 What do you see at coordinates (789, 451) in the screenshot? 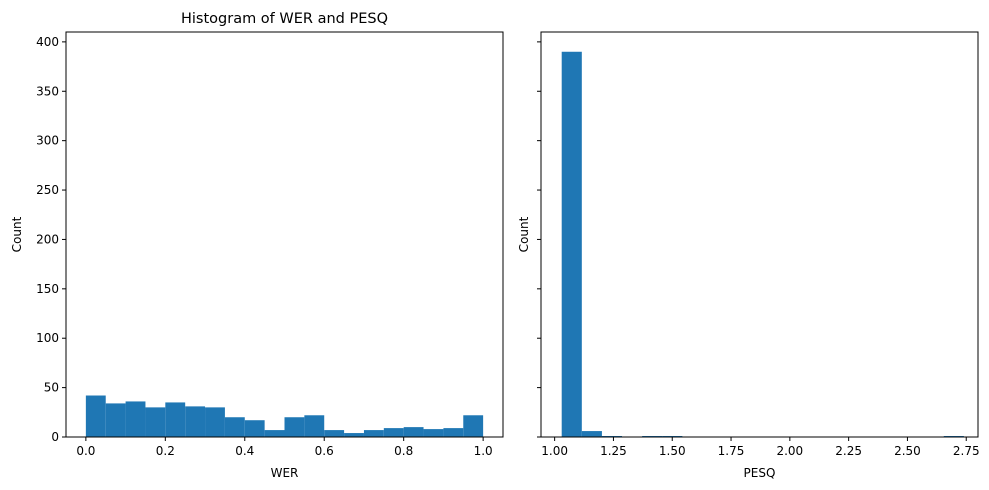
I see `pesq-x-tick-label: 2.00` at bounding box center [789, 451].